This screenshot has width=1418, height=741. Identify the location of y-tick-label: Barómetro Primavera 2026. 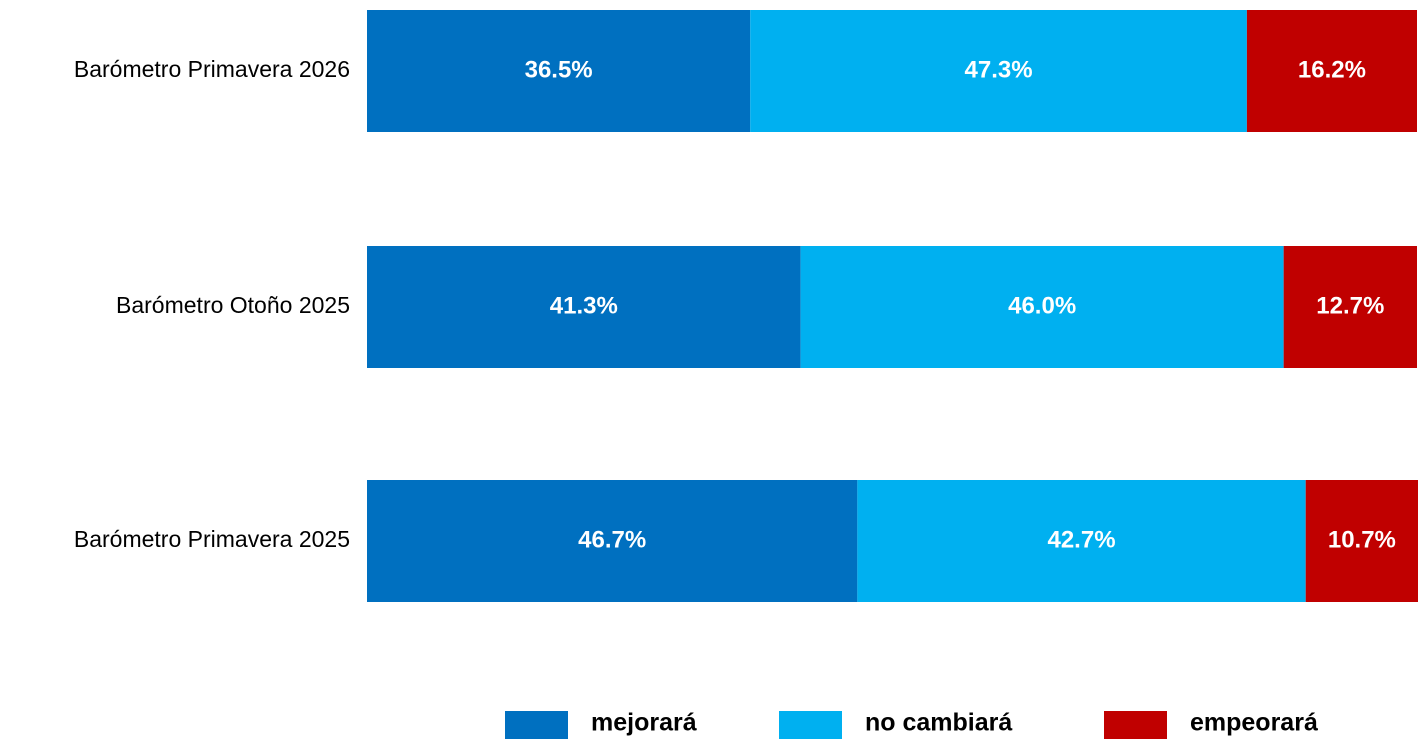
(212, 69).